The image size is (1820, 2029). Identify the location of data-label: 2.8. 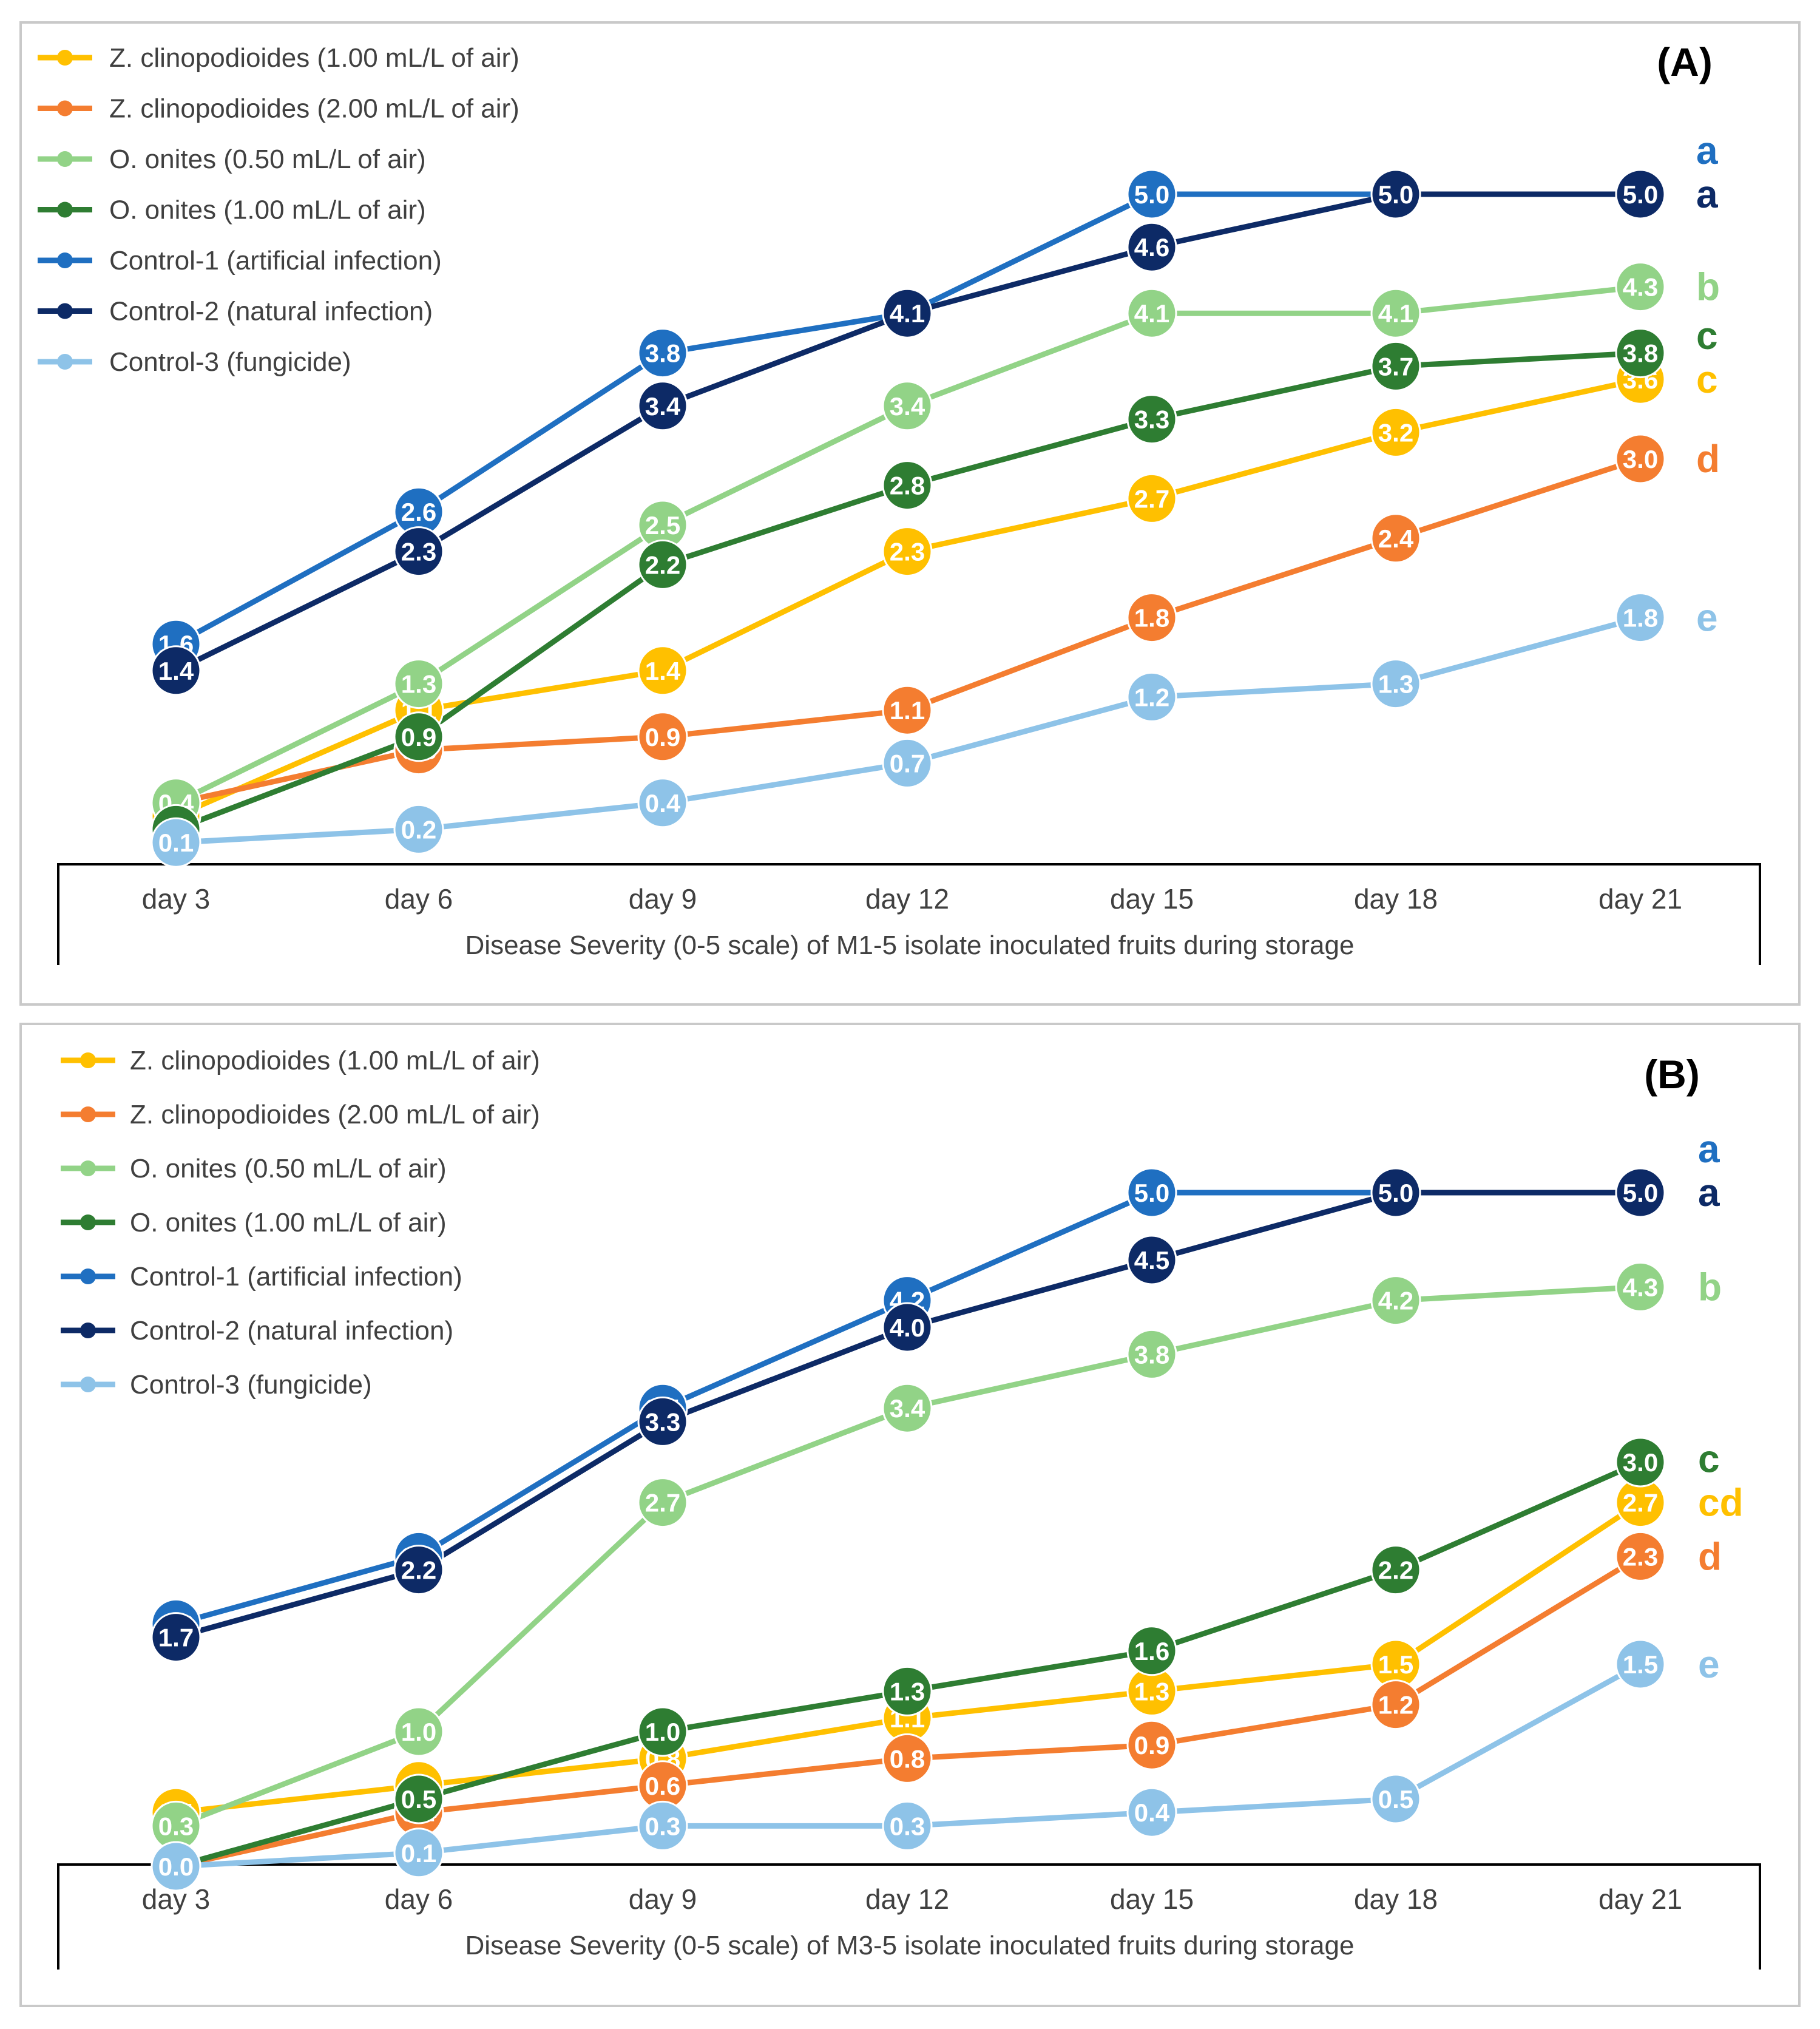
(907, 486).